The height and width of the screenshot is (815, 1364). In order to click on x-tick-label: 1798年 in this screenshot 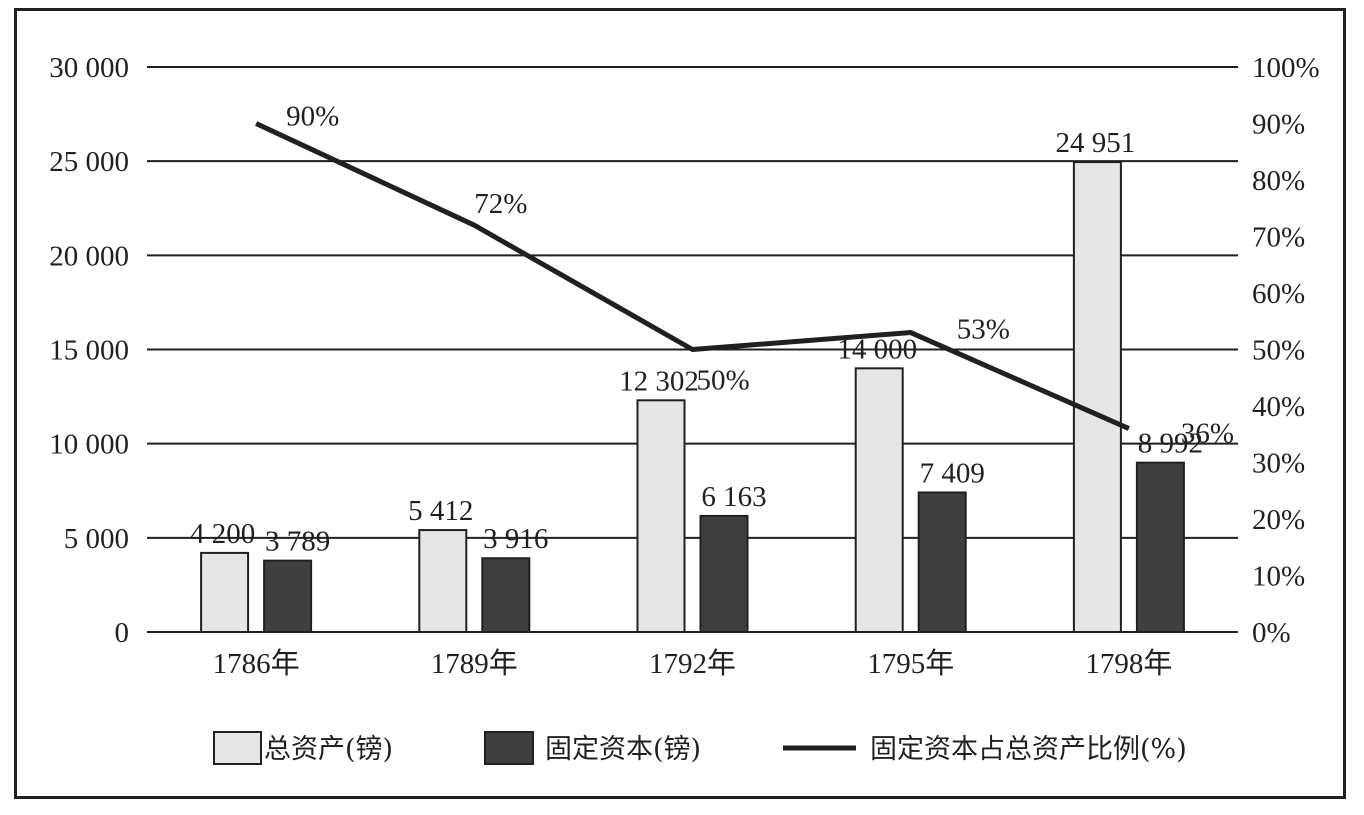, I will do `click(1128, 663)`.